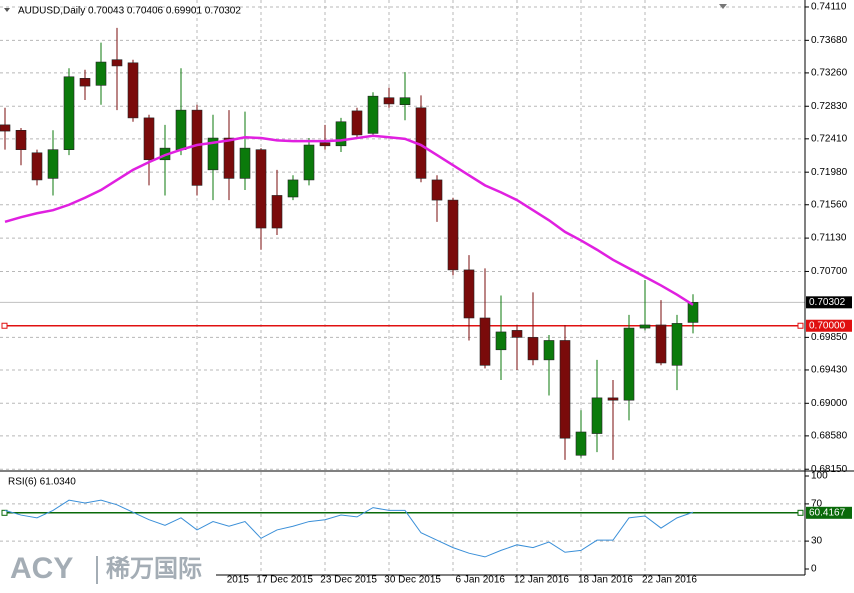  I want to click on watermark-name: 稀万国际, so click(154, 568).